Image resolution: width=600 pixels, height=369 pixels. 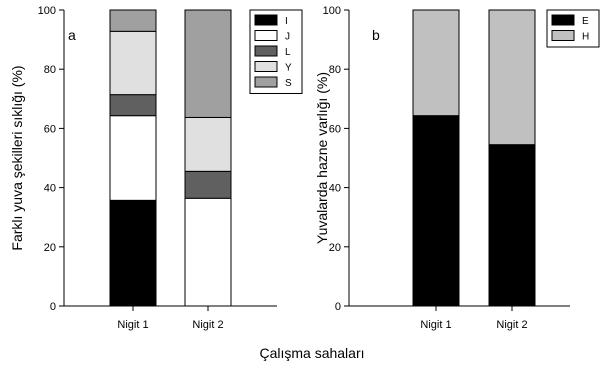 What do you see at coordinates (17, 157) in the screenshot?
I see `y-axis-label: Farklı yuva şekilleri sıklığı (%)` at bounding box center [17, 157].